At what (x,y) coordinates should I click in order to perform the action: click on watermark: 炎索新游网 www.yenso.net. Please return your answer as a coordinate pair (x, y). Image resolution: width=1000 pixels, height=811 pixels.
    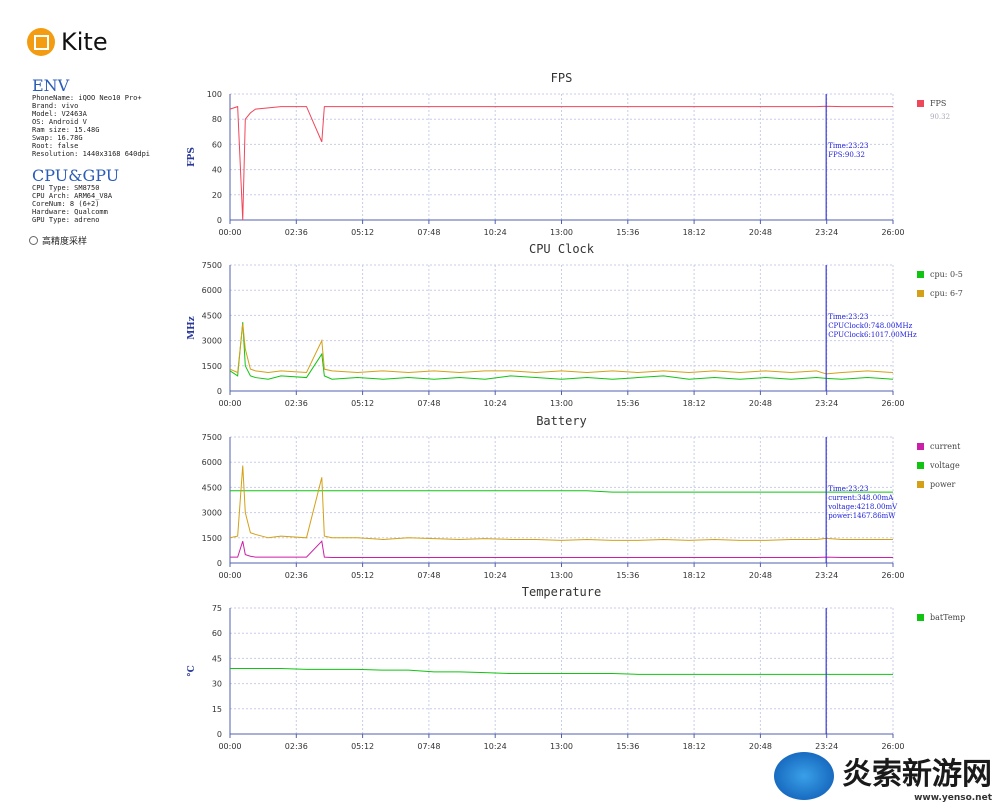
    Looking at the image, I should click on (883, 776).